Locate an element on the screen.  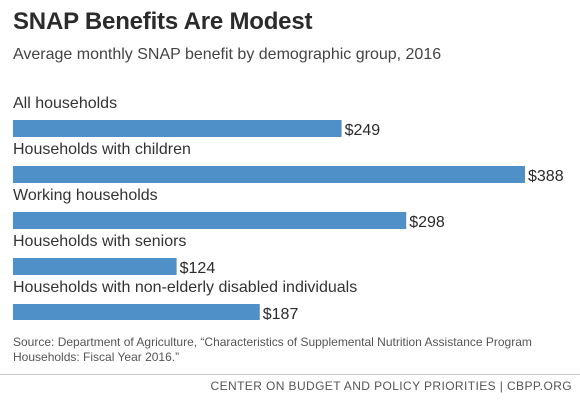
category-label: All households is located at coordinates (65, 103).